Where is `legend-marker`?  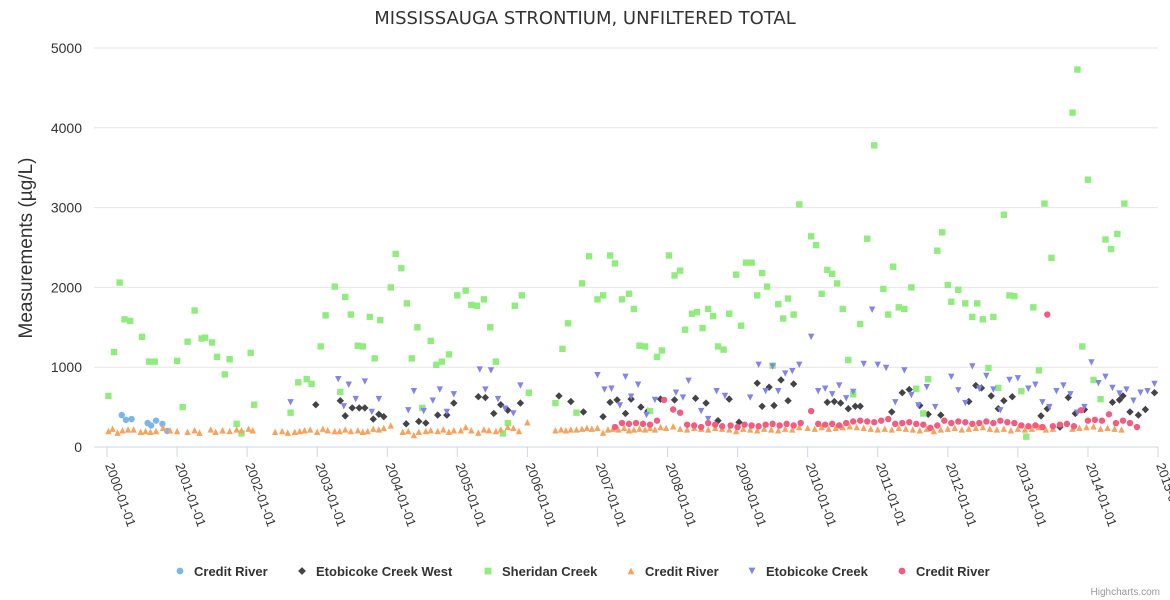
legend-marker is located at coordinates (488, 571).